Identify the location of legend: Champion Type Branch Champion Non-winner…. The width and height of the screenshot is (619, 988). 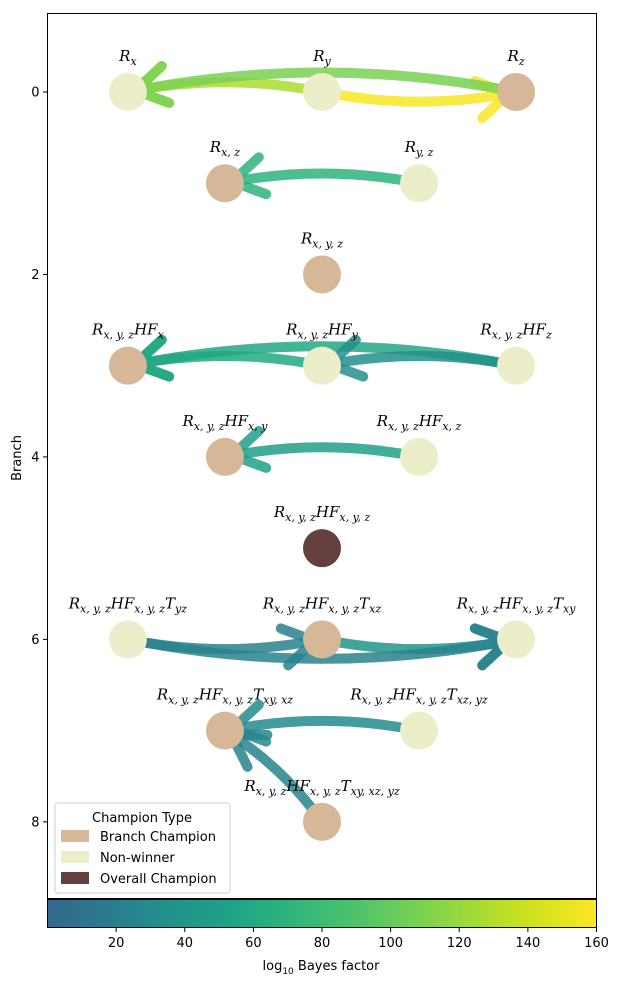
(142, 848).